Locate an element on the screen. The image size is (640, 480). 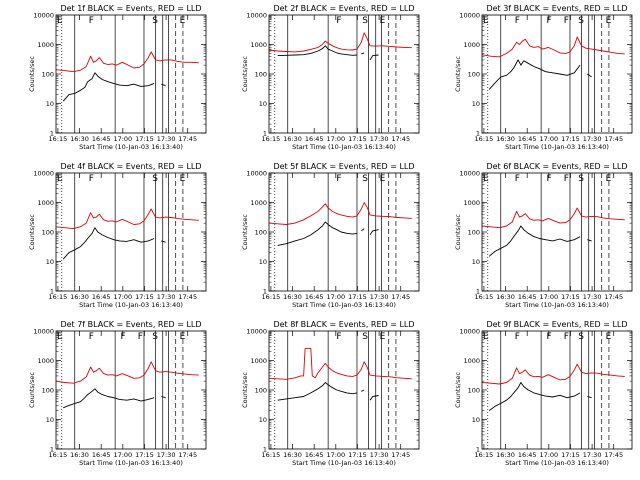
chart-title: Det 3f BLACK = Events, RED = LLD is located at coordinates (556, 8).